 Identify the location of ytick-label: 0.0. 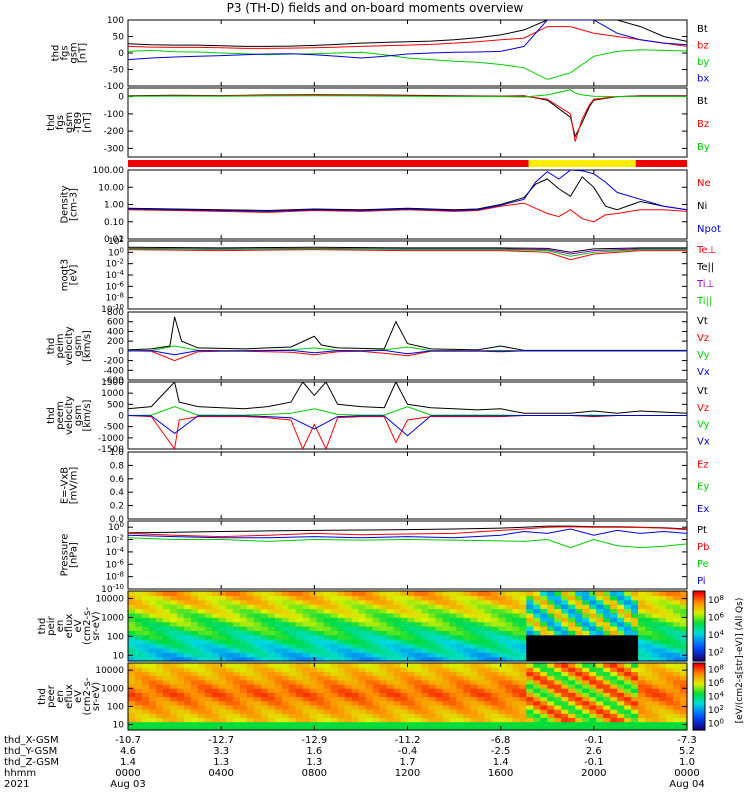
(117, 520).